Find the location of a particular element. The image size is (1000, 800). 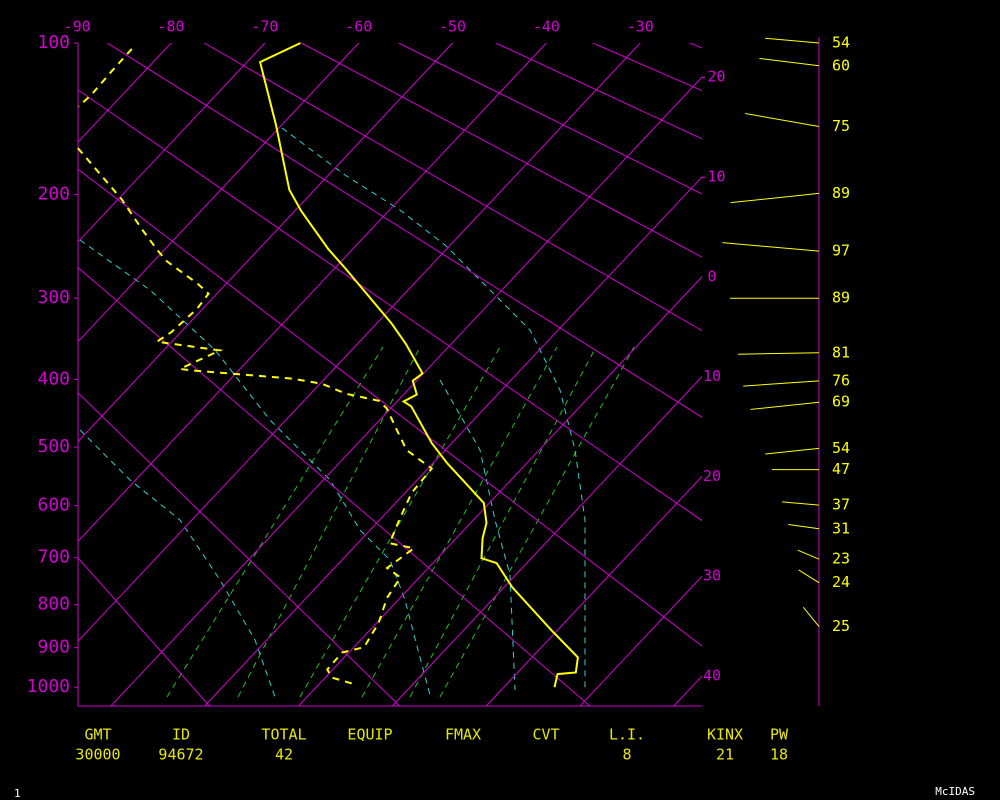

stat-label: FMAX is located at coordinates (463, 735).